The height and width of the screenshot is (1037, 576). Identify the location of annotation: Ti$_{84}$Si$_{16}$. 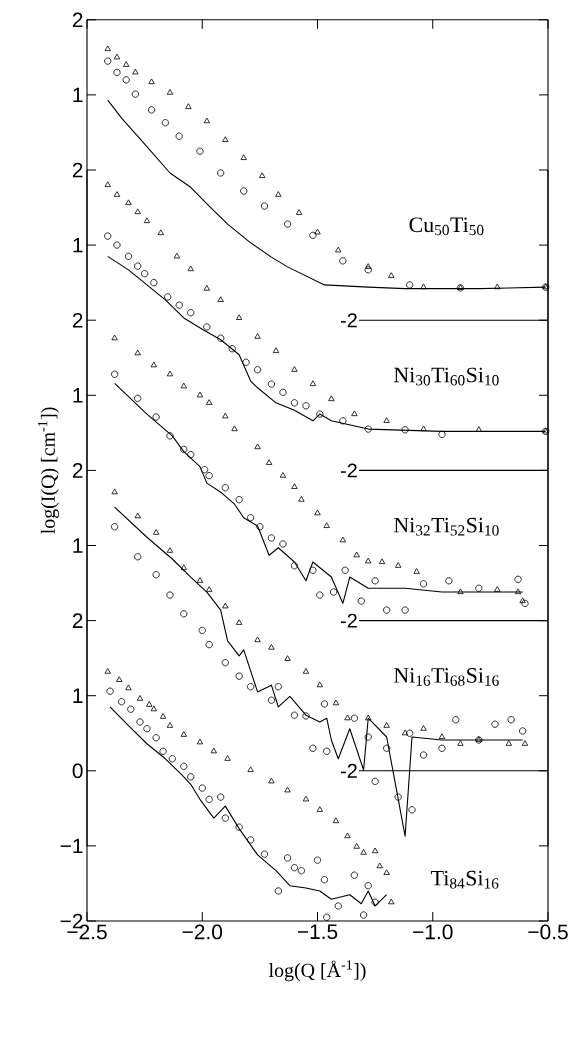
(465, 879).